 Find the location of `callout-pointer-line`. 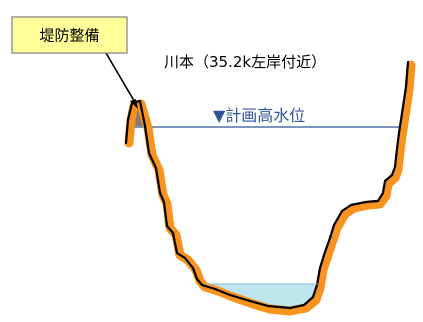

callout-pointer-line is located at coordinates (121, 78).